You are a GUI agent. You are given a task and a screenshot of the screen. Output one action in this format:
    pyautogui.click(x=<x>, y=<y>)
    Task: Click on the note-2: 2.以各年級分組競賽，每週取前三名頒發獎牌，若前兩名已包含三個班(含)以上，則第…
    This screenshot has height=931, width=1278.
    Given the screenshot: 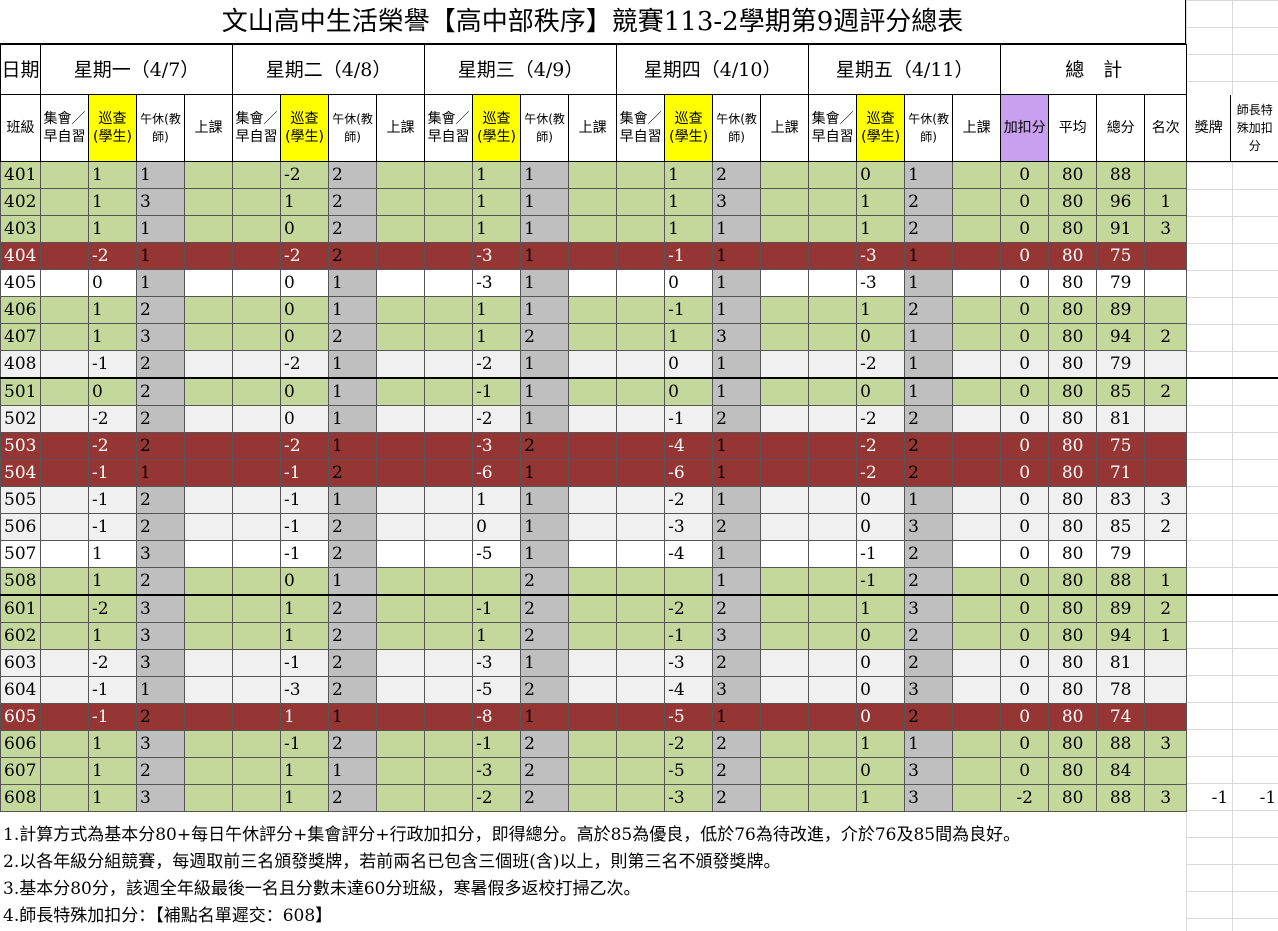 What is the action you would take?
    pyautogui.click(x=392, y=862)
    